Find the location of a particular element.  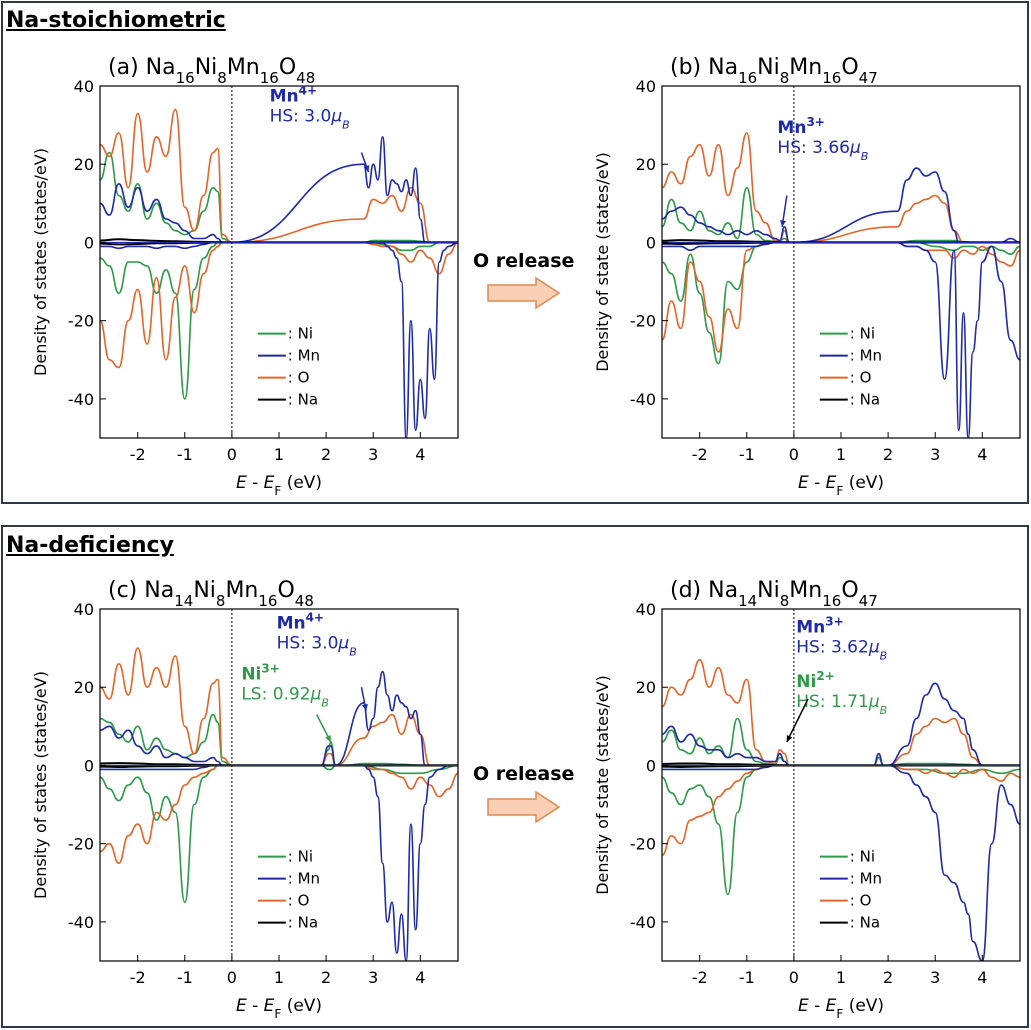

series-ni-down-c is located at coordinates (279, 834).